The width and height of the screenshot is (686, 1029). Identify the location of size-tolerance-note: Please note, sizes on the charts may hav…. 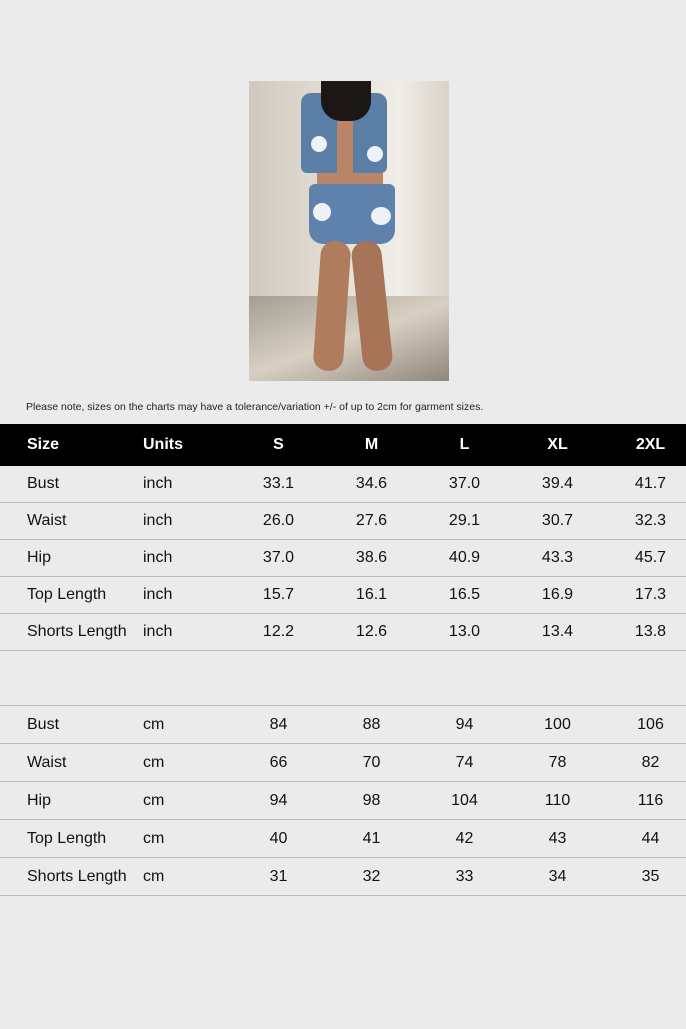
(255, 407).